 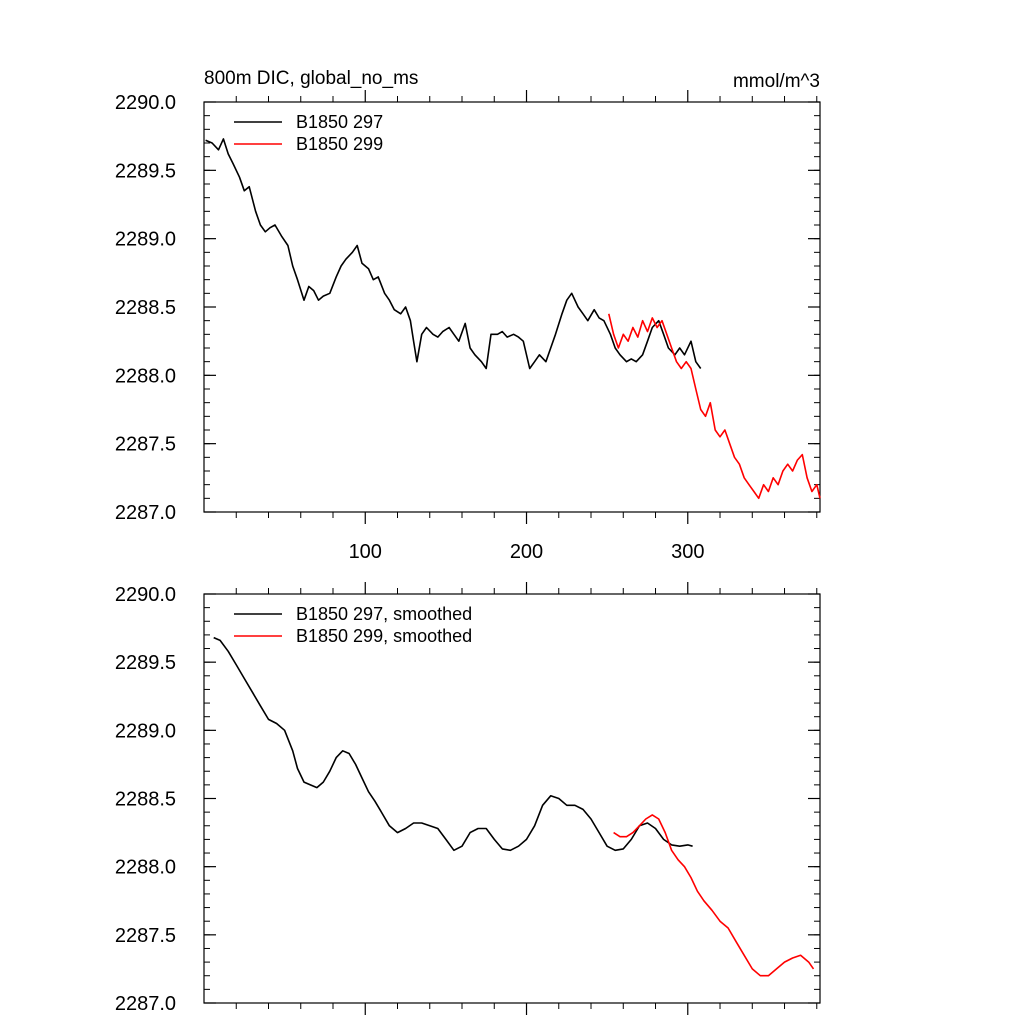 I want to click on chart2-y-tick-label: 2290.0, so click(x=145, y=595).